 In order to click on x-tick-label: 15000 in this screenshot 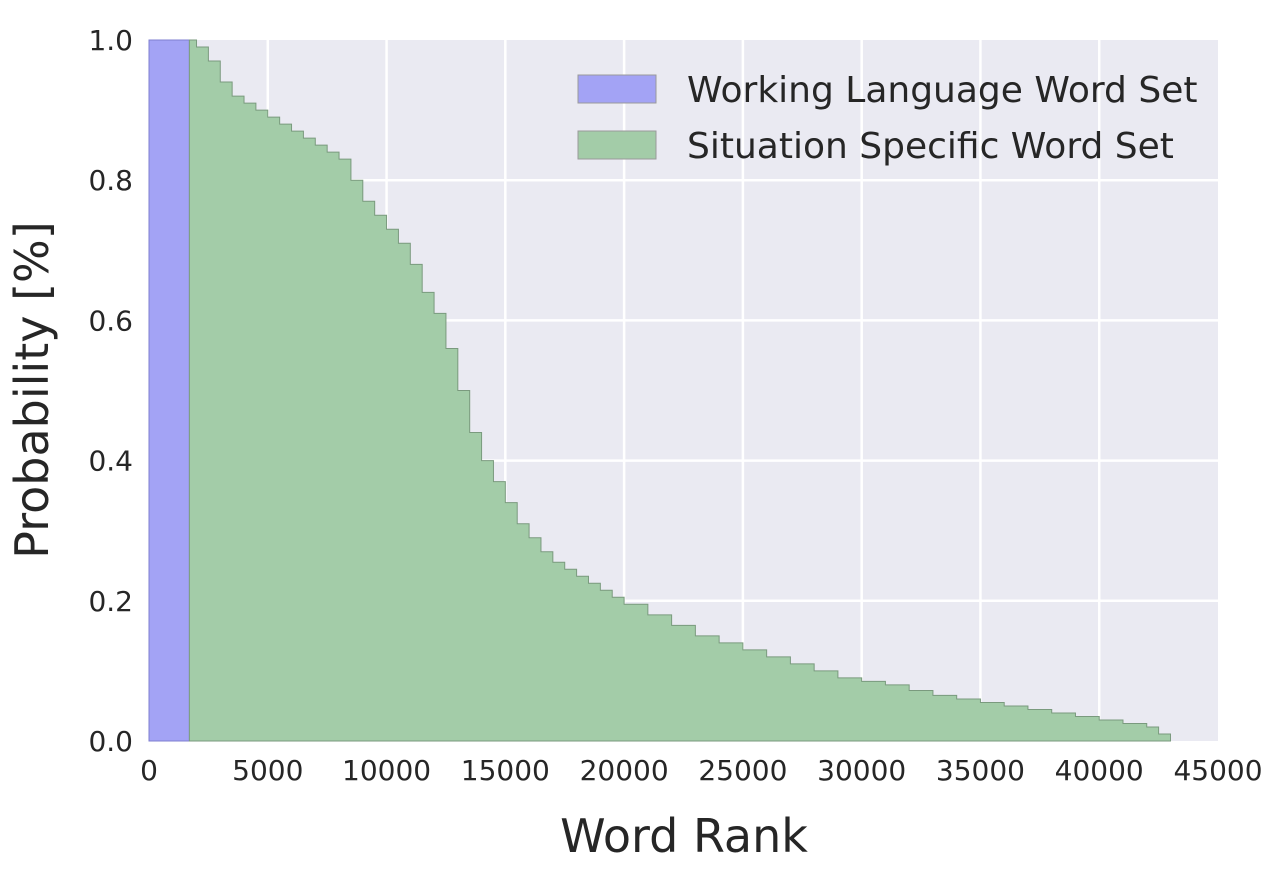, I will do `click(505, 770)`.